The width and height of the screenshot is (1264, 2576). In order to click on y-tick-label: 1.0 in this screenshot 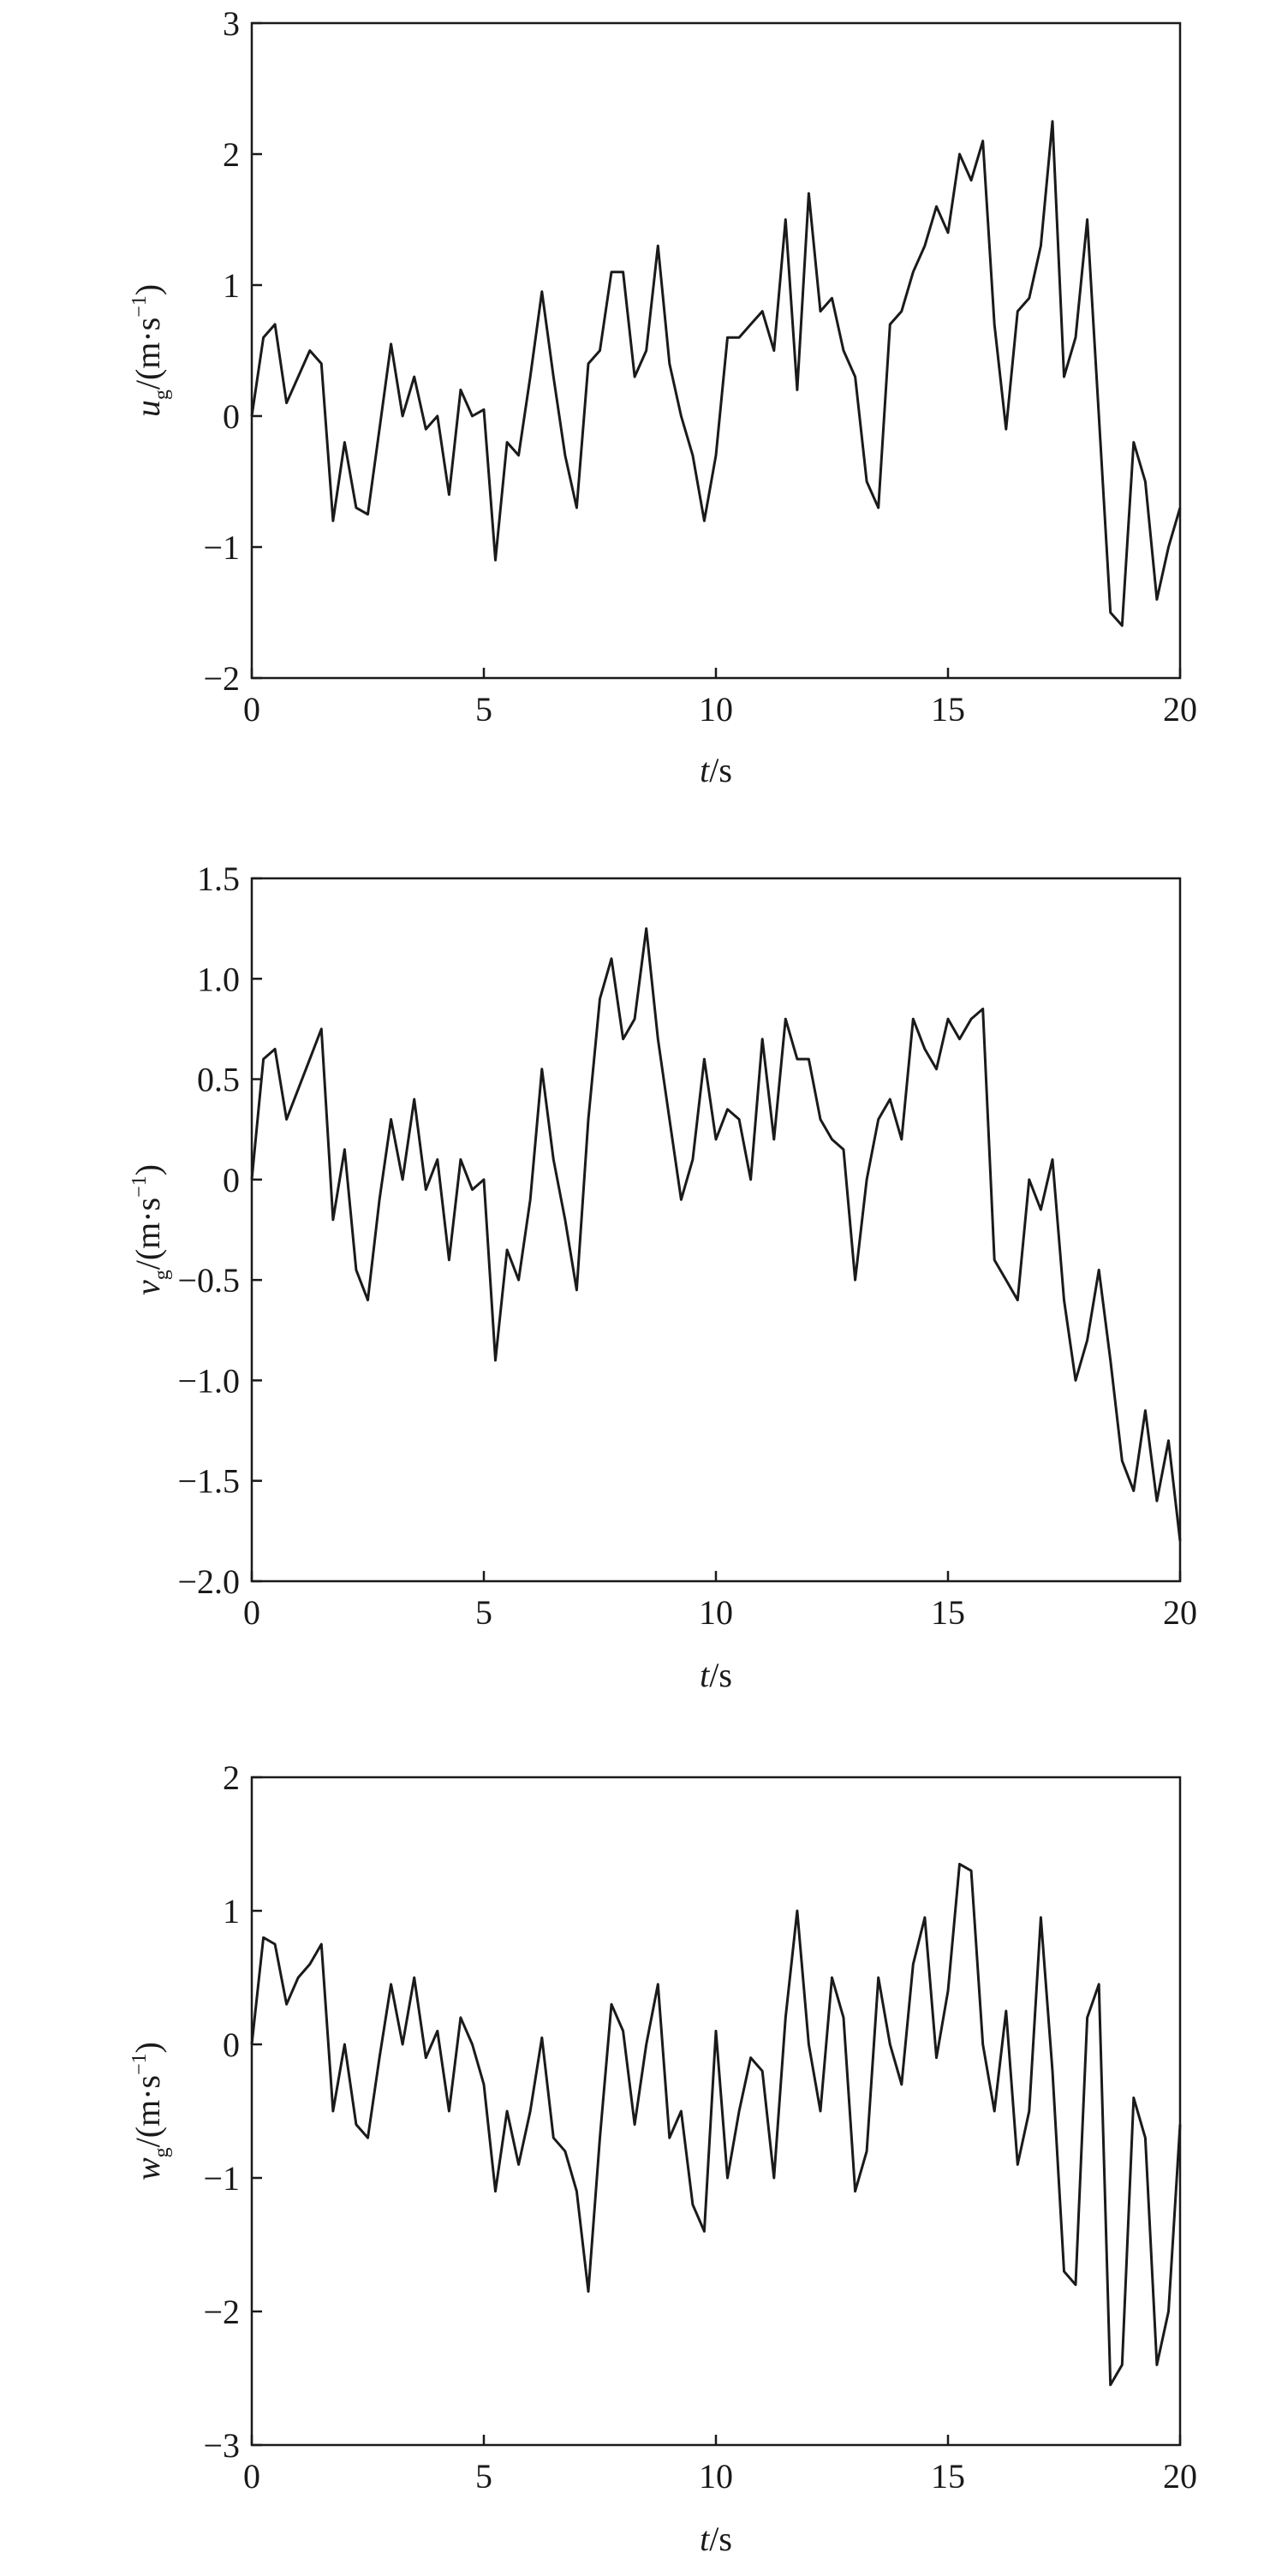, I will do `click(218, 979)`.